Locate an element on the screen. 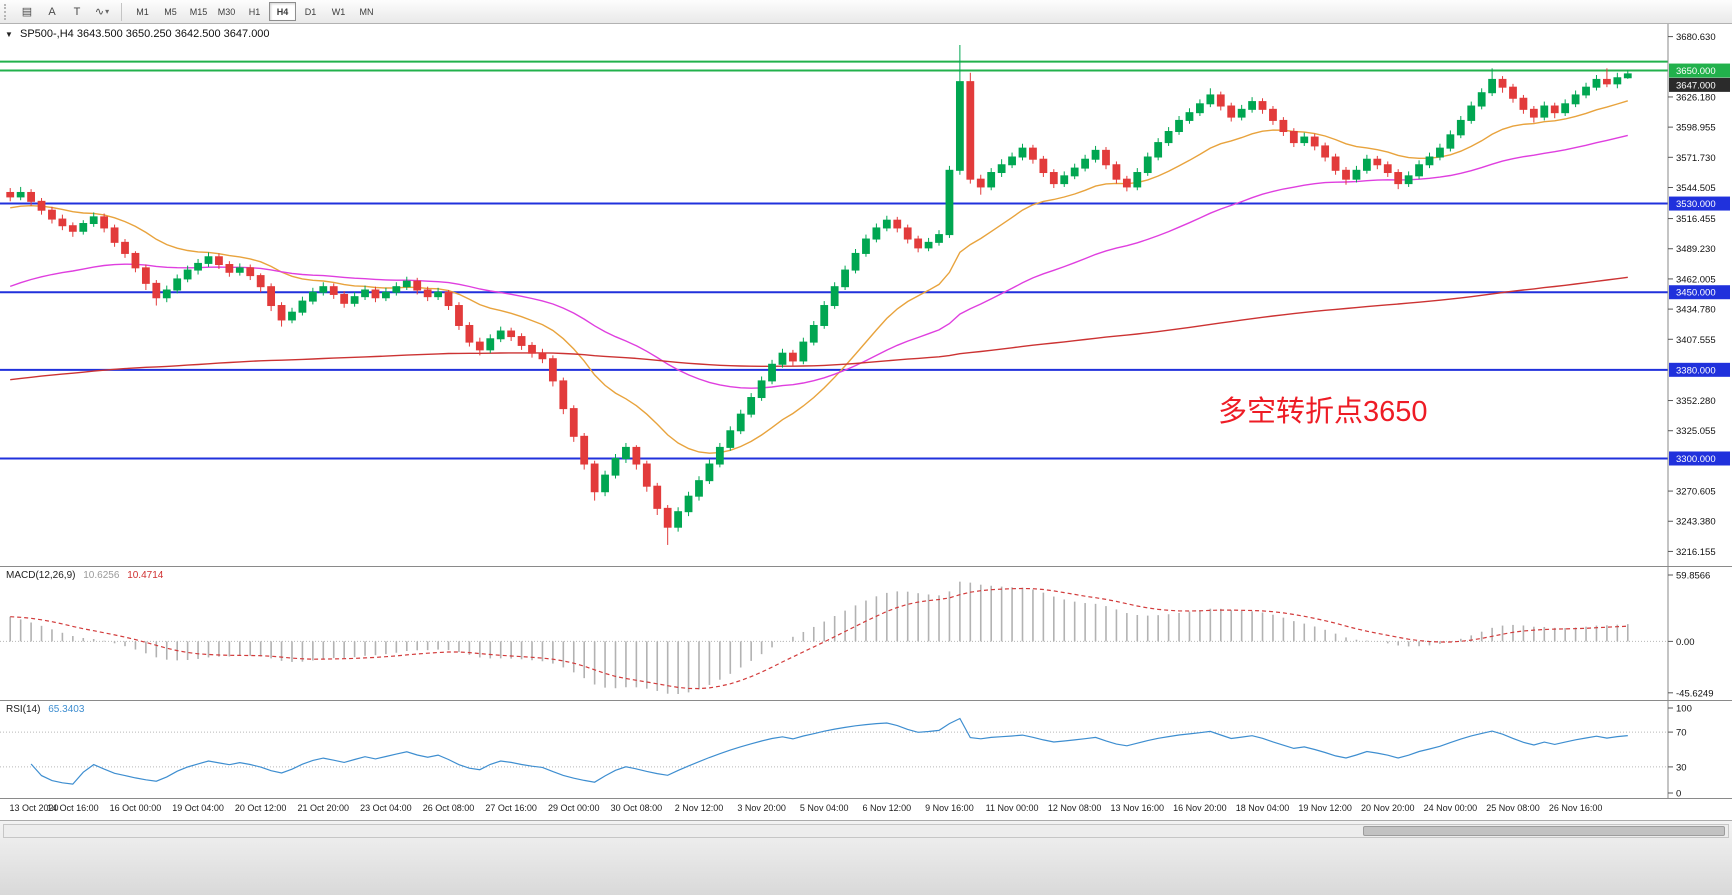 This screenshot has width=1732, height=895. h-scrollbar is located at coordinates (866, 831).